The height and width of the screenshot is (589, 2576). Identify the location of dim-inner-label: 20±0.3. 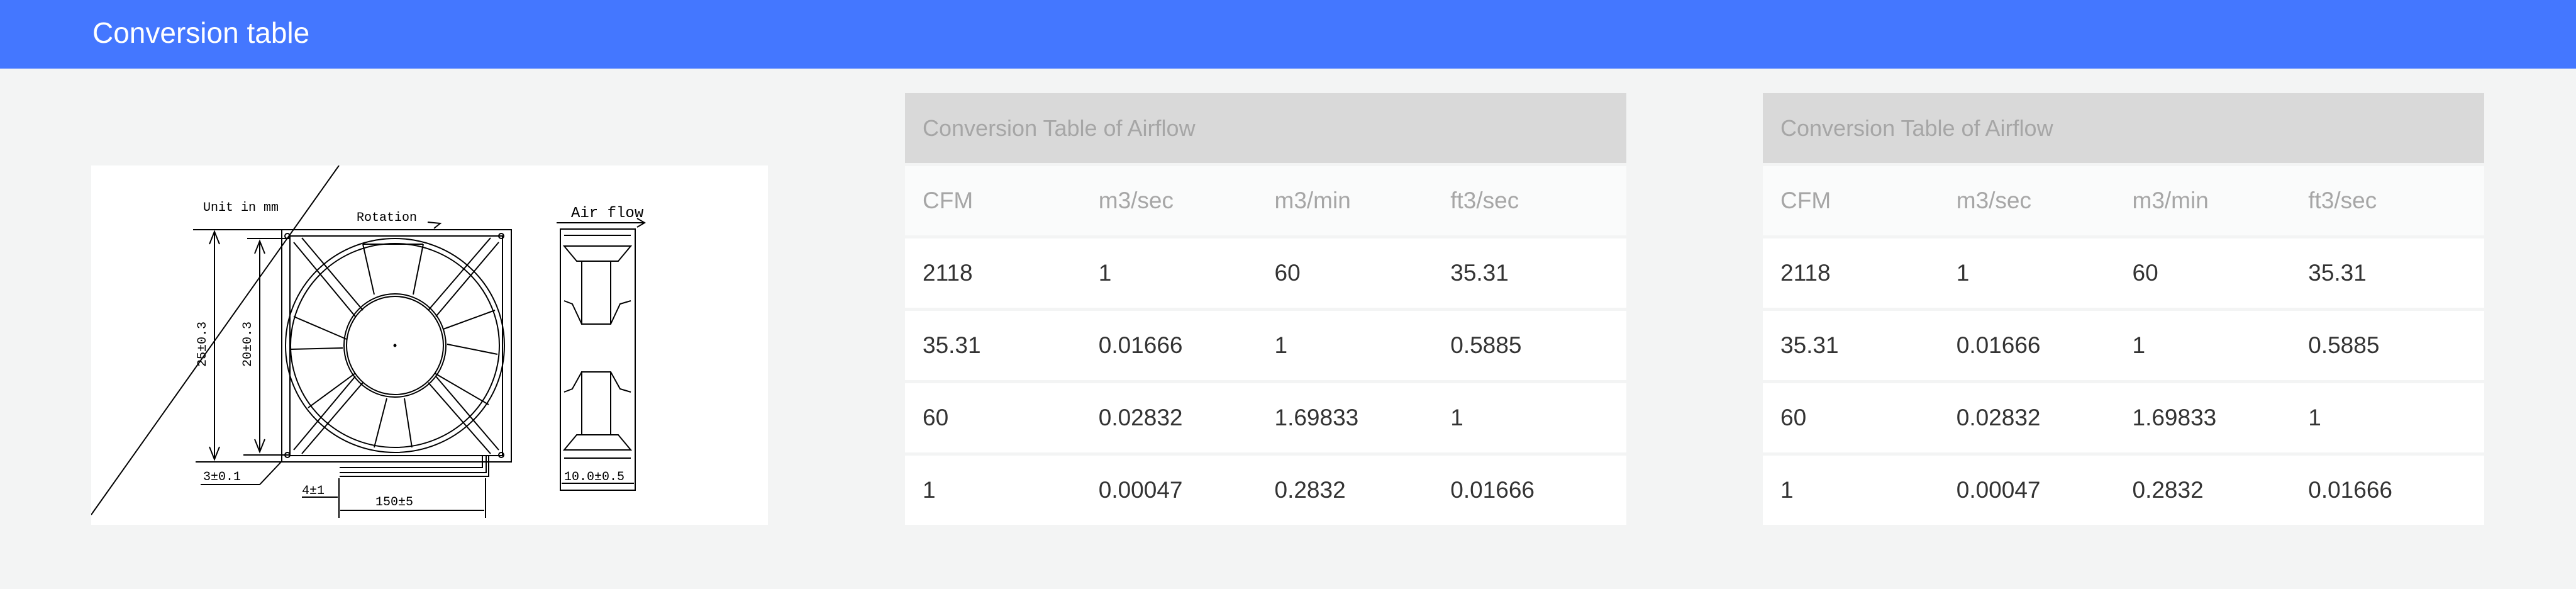
(248, 344).